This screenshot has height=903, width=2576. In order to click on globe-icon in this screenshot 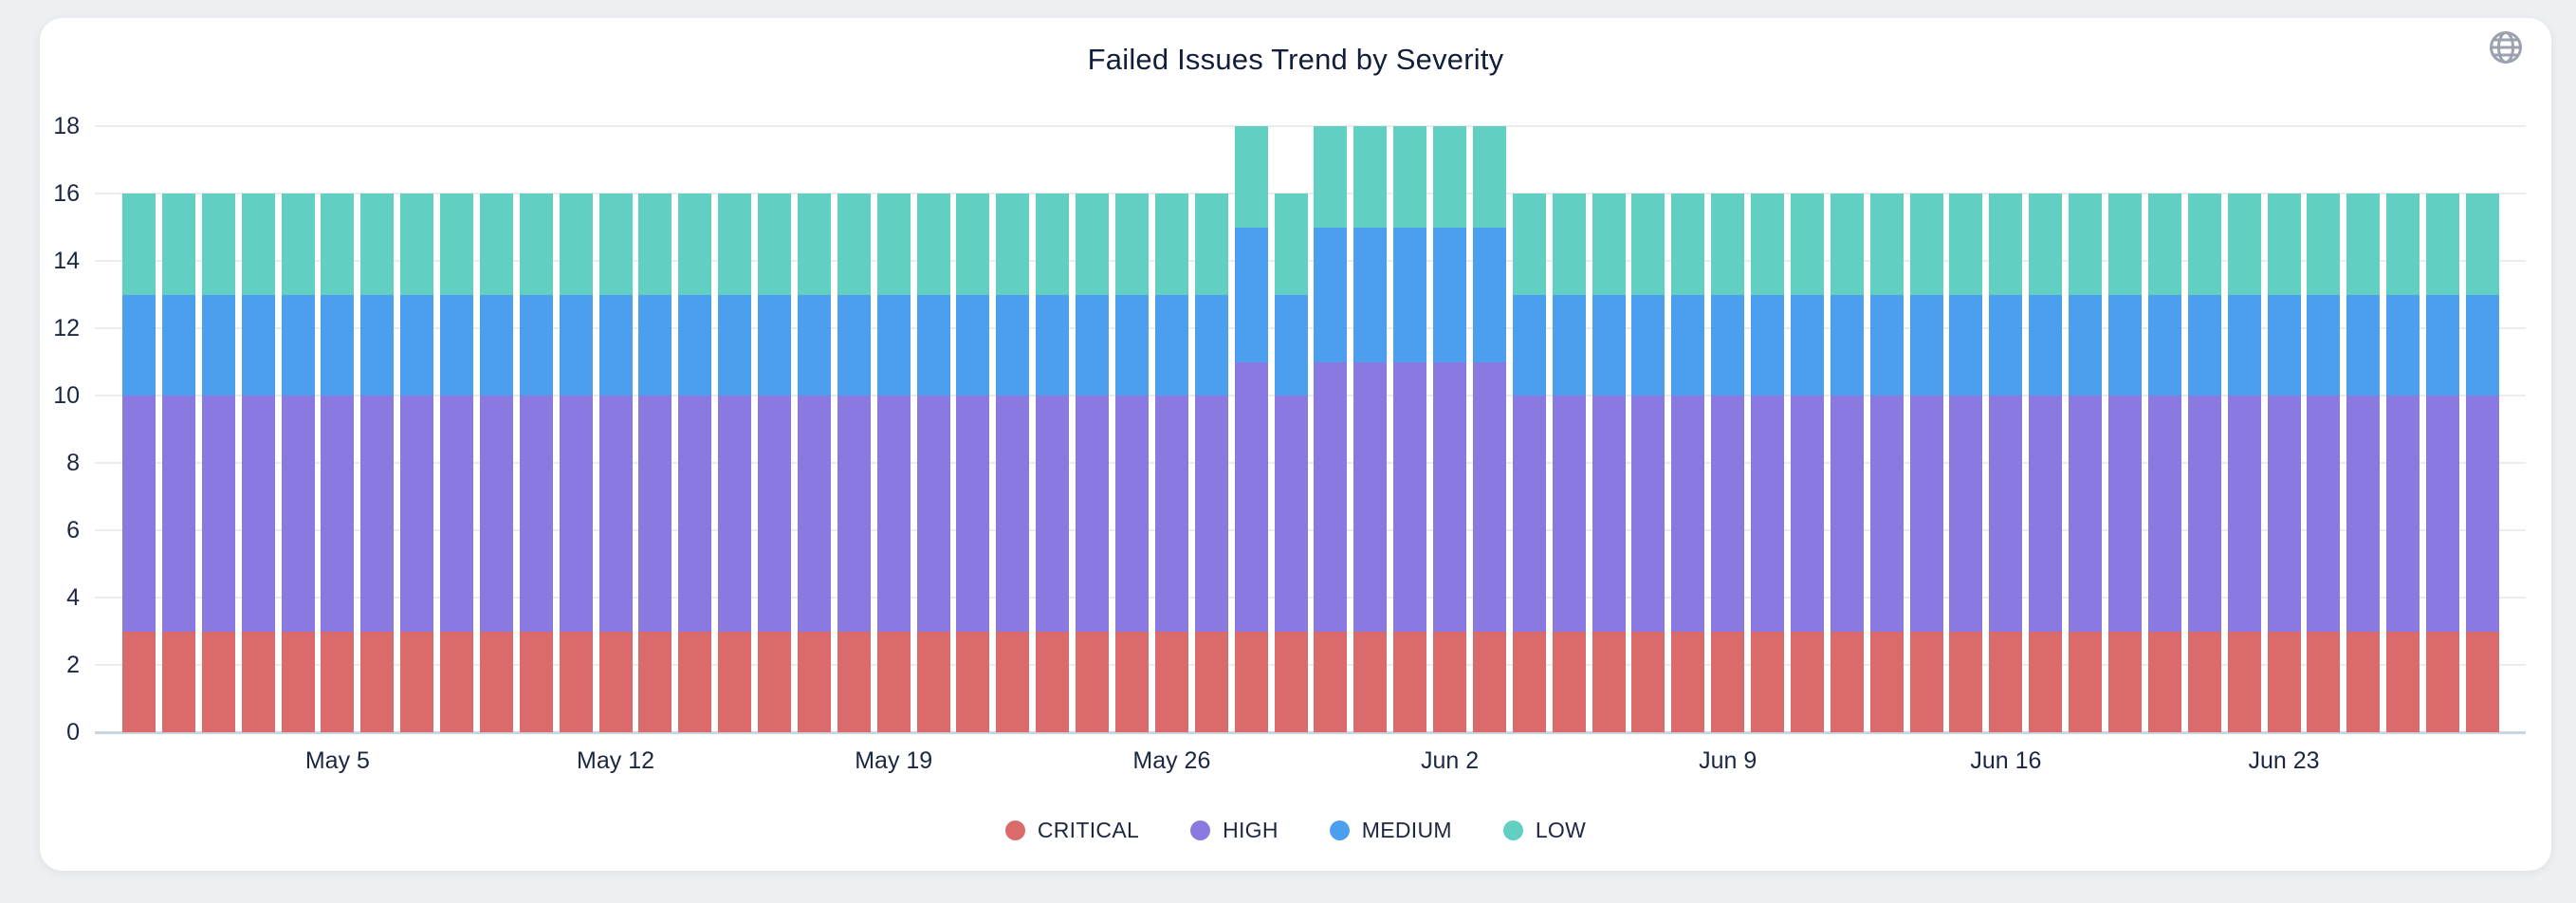, I will do `click(2506, 47)`.